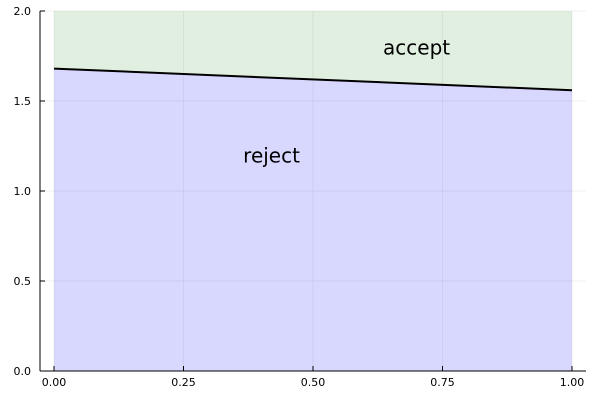 This screenshot has width=600, height=400. I want to click on x-tick-label: 0.50, so click(313, 382).